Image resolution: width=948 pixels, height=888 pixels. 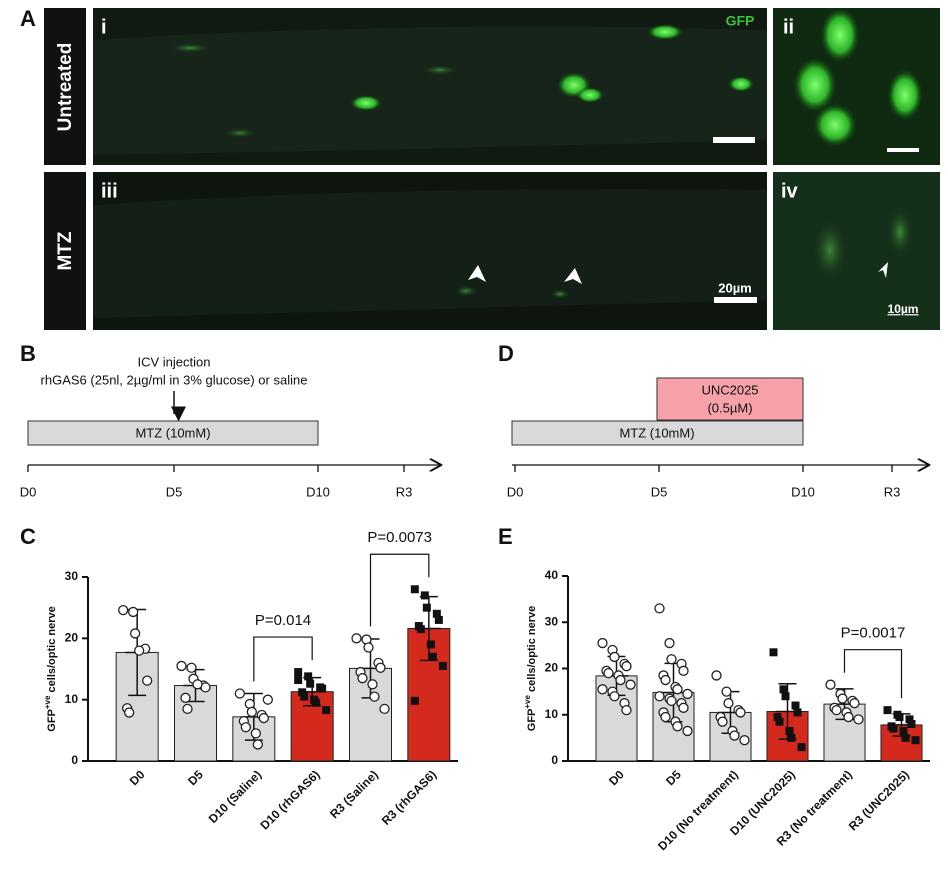 I want to click on row-label-box, so click(x=65, y=251).